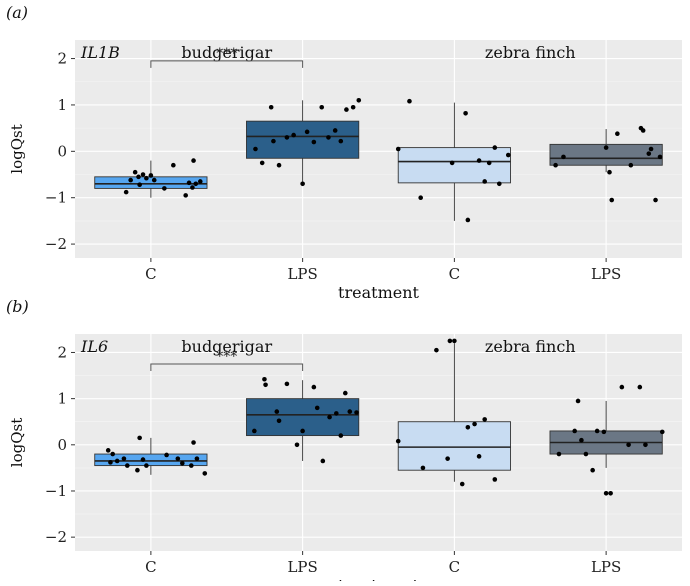  I want to click on facet-label: zebra finch, so click(530, 52).